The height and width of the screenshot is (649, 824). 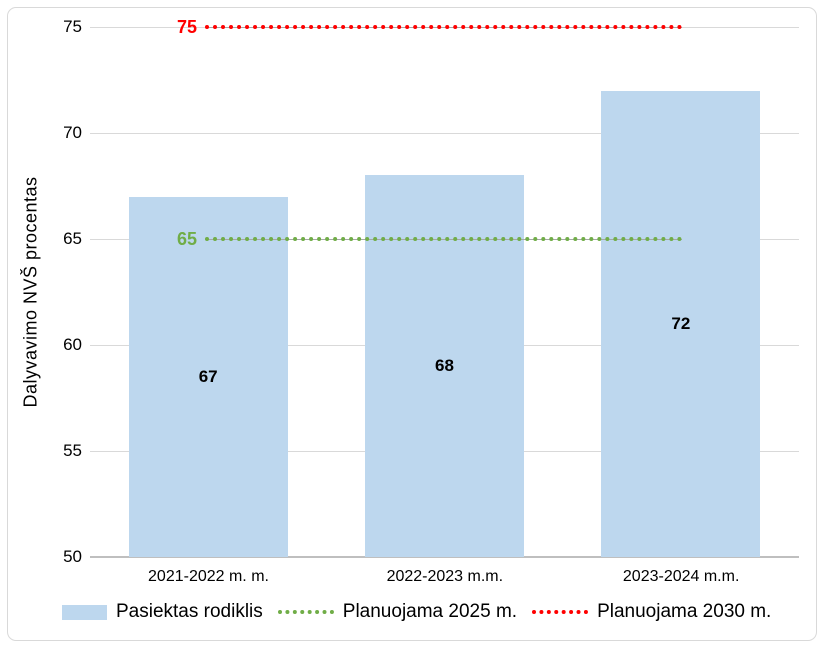 What do you see at coordinates (430, 611) in the screenshot?
I see `legend-label: Planuojama 2025 m.` at bounding box center [430, 611].